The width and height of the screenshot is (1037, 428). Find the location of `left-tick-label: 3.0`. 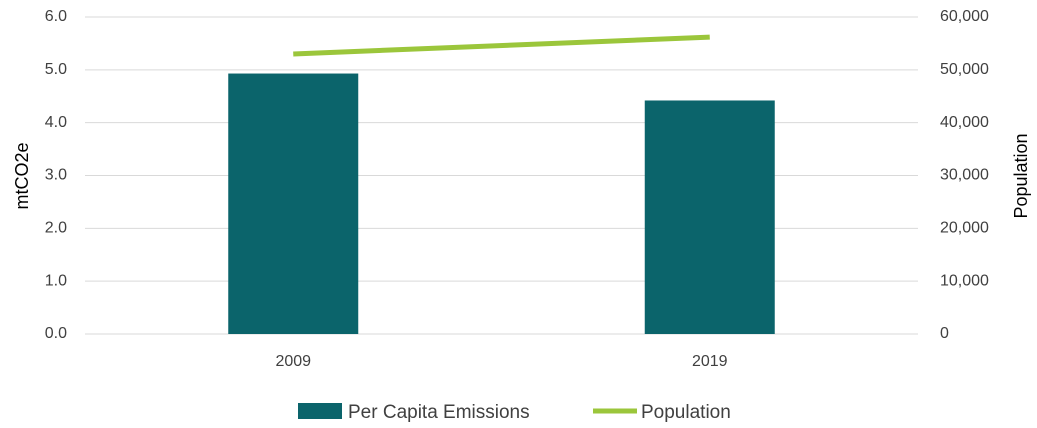

left-tick-label: 3.0 is located at coordinates (56, 175).